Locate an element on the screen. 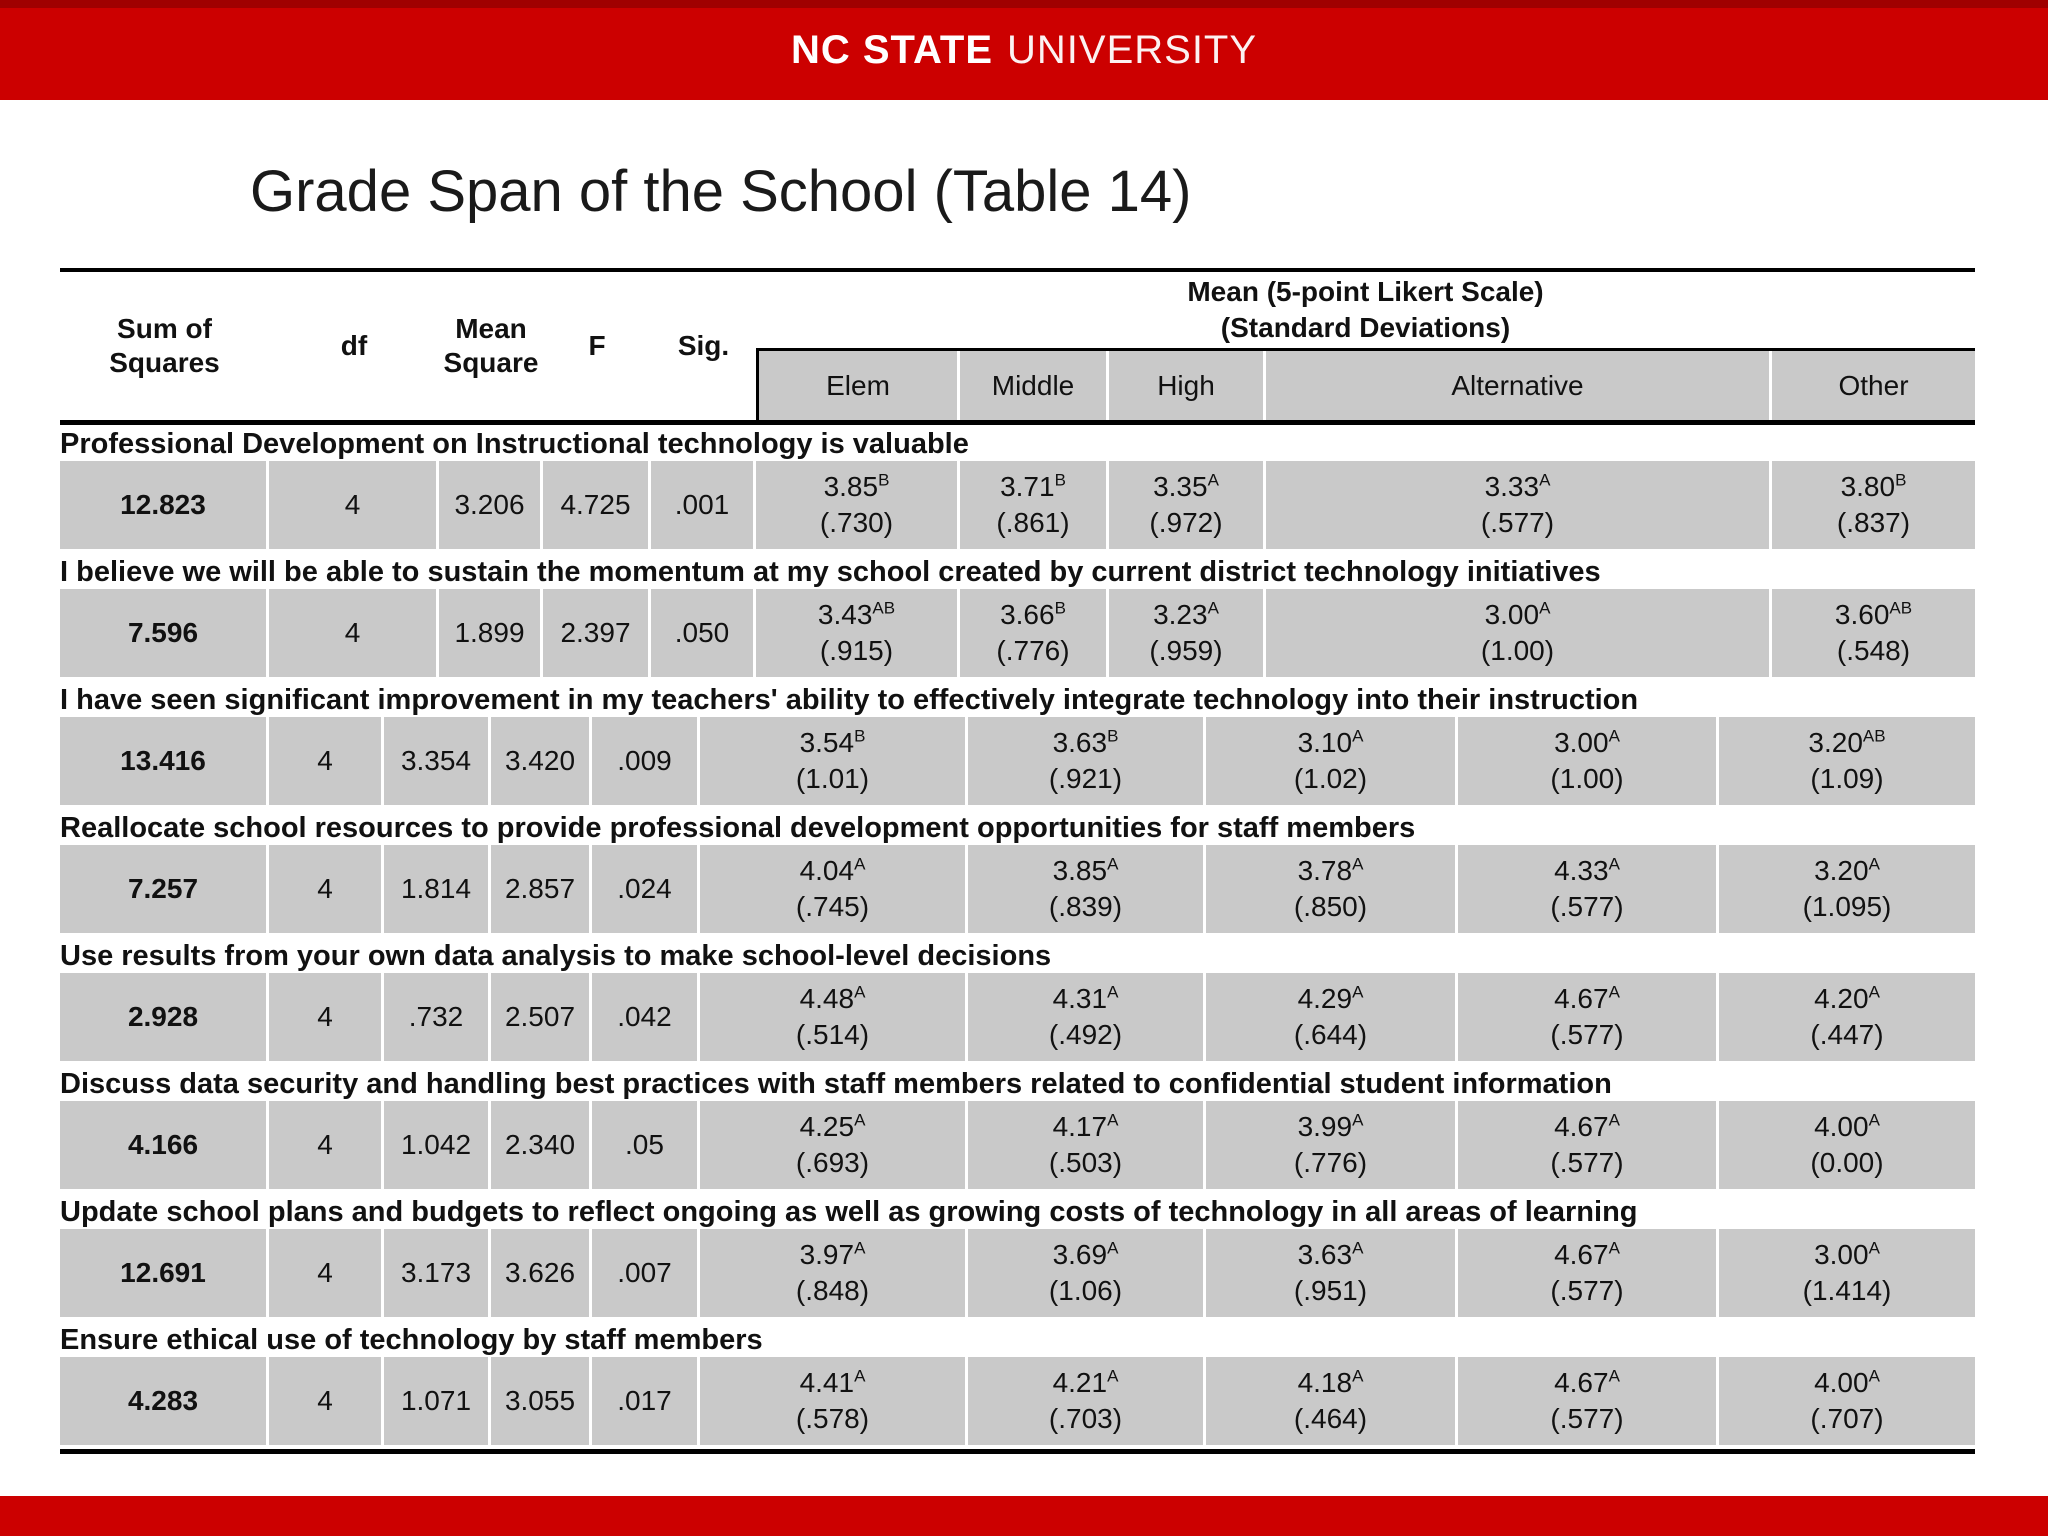 The width and height of the screenshot is (2048, 1536). mean-value: 4.31 is located at coordinates (1080, 998).